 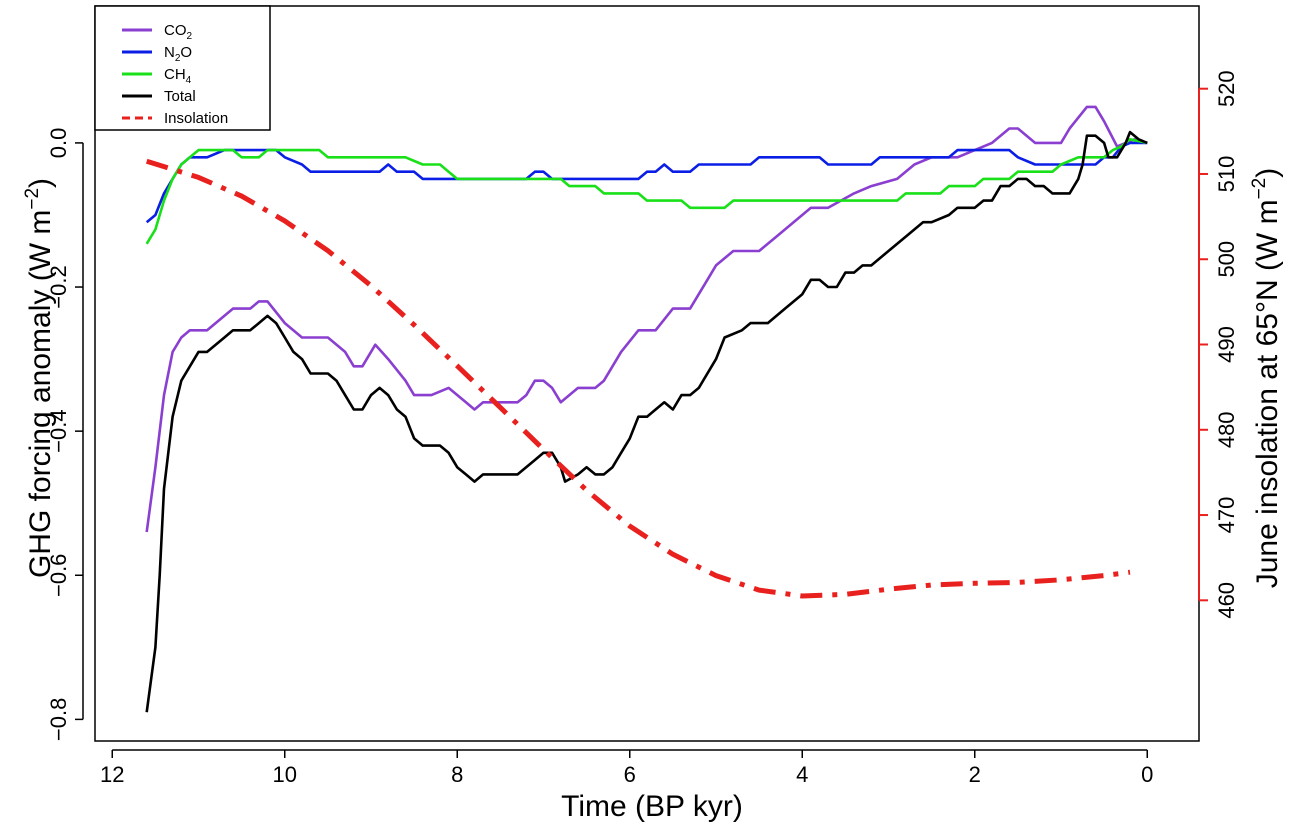 I want to click on x-axis: 12 10 8 6 4 2 0, so click(x=626, y=768).